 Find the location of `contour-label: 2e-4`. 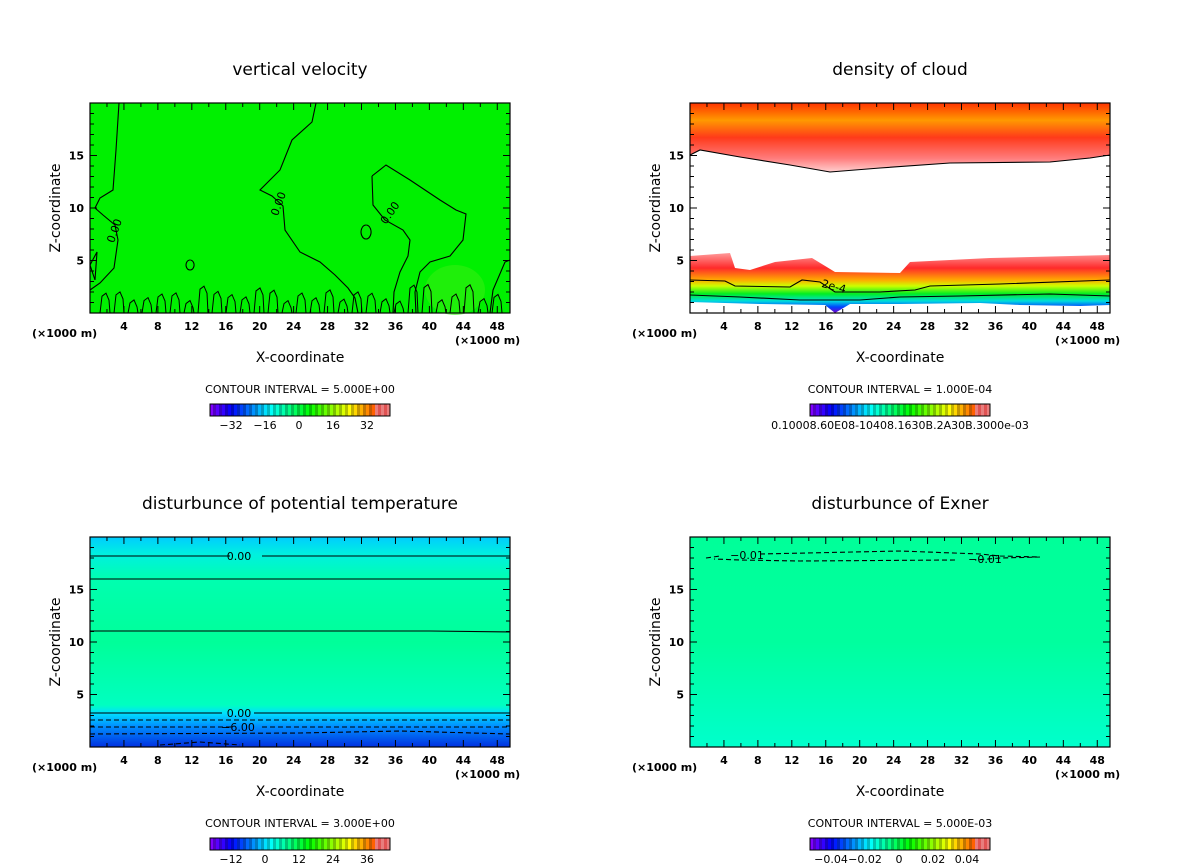

contour-label: 2e-4 is located at coordinates (833, 286).